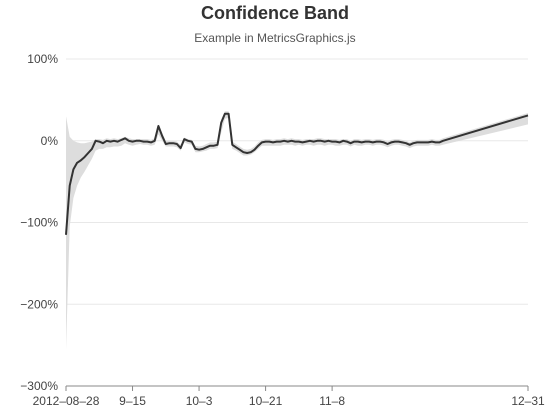 This screenshot has height=420, width=550. What do you see at coordinates (39, 223) in the screenshot?
I see `y-tick-label: −100%` at bounding box center [39, 223].